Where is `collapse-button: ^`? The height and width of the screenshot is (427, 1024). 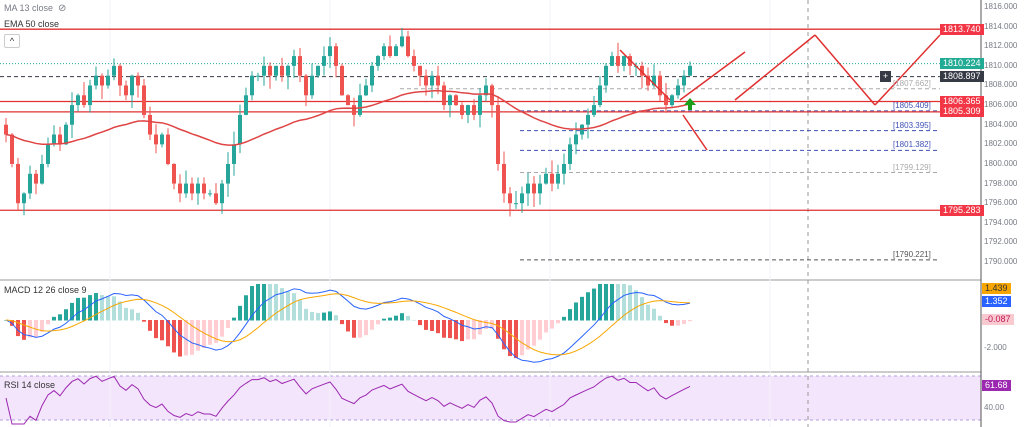
collapse-button: ^ is located at coordinates (12, 41).